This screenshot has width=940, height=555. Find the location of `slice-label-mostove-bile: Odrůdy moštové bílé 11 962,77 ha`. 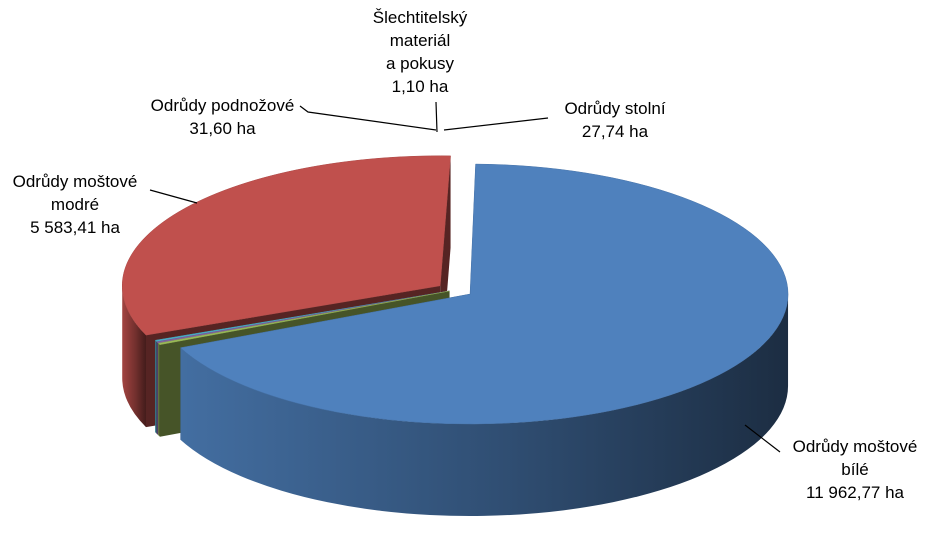

slice-label-mostove-bile: Odrůdy moštové bílé 11 962,77 ha is located at coordinates (855, 469).